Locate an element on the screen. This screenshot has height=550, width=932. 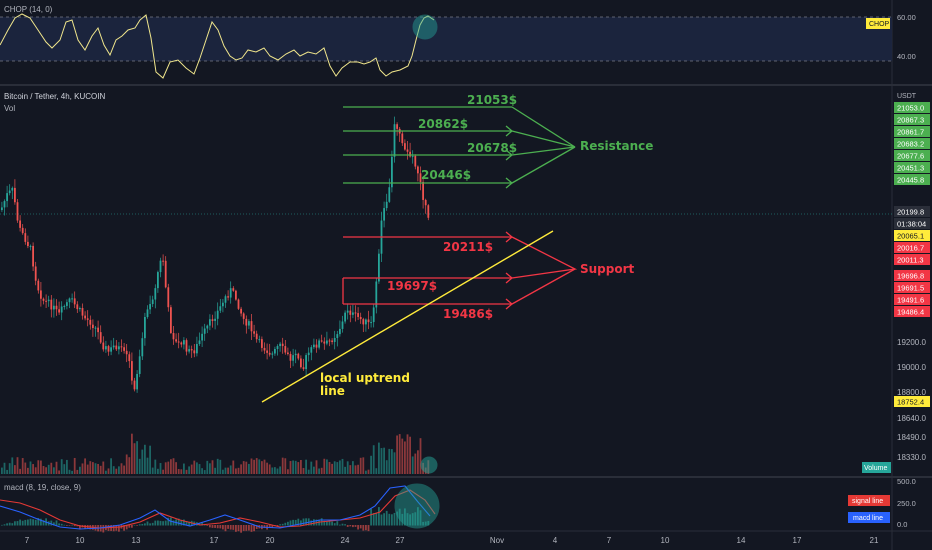
resistance-lines is located at coordinates (459, 147).